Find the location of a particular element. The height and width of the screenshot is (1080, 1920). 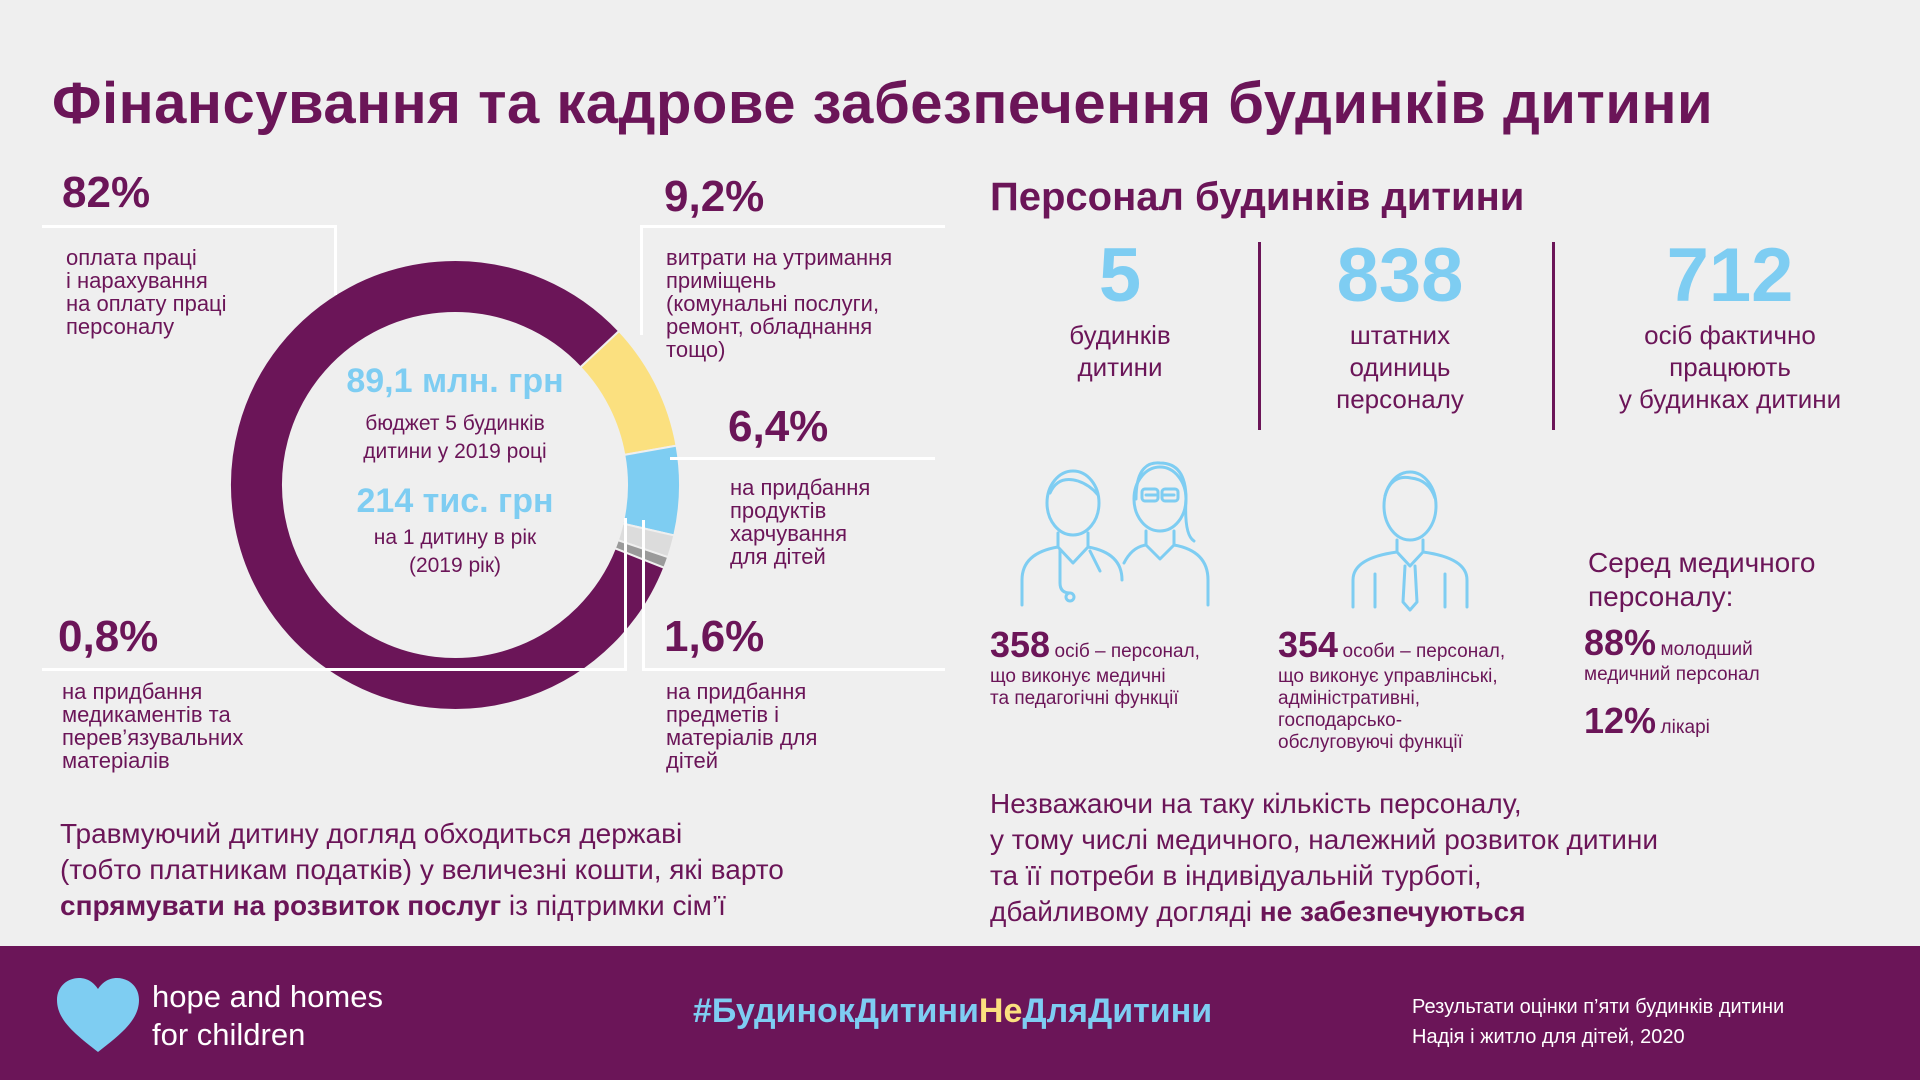

label-line: медикаментів та is located at coordinates (146, 714).